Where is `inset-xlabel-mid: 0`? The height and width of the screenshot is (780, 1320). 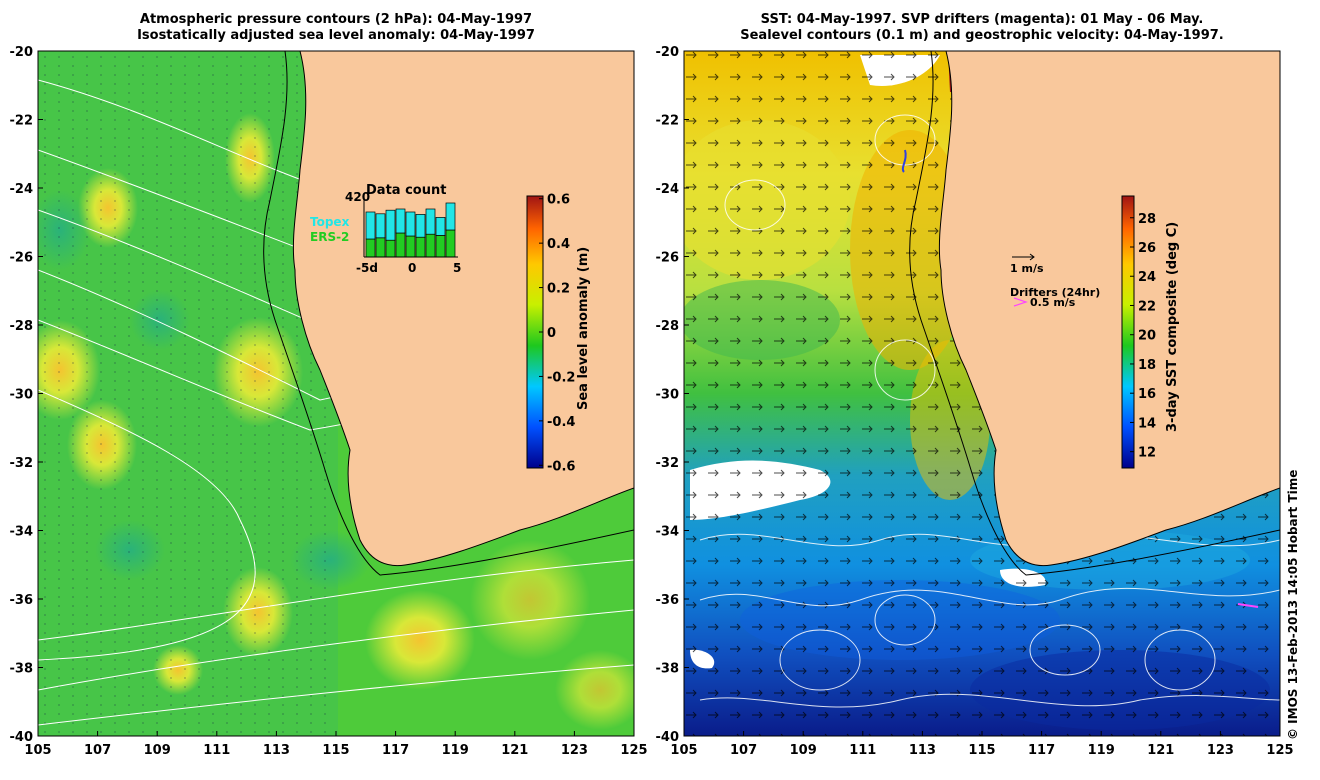 inset-xlabel-mid: 0 is located at coordinates (412, 268).